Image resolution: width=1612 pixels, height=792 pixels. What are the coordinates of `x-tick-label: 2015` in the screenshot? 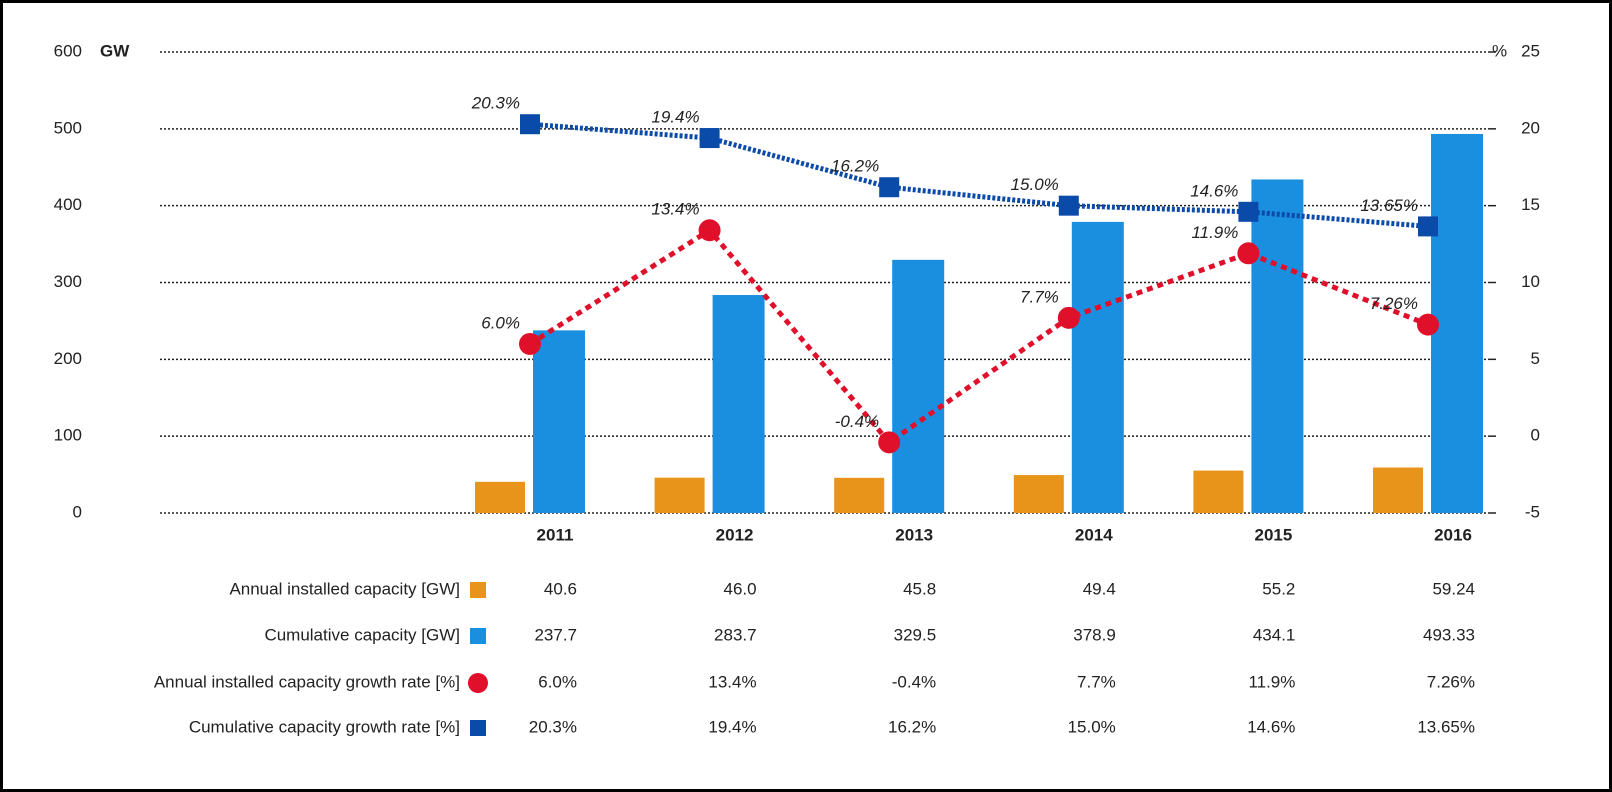 It's located at (1273, 534).